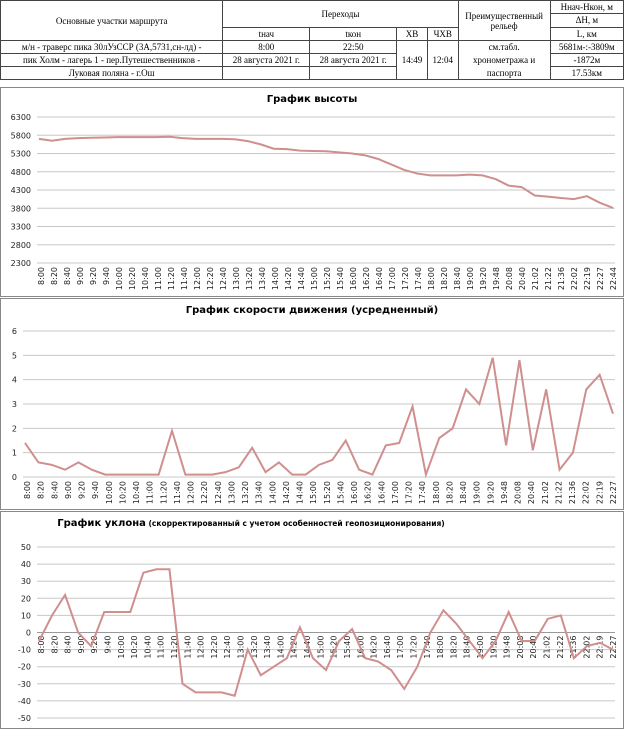 This screenshot has width=624, height=729. What do you see at coordinates (574, 278) in the screenshot?
I see `x-tick-label: 22:02` at bounding box center [574, 278].